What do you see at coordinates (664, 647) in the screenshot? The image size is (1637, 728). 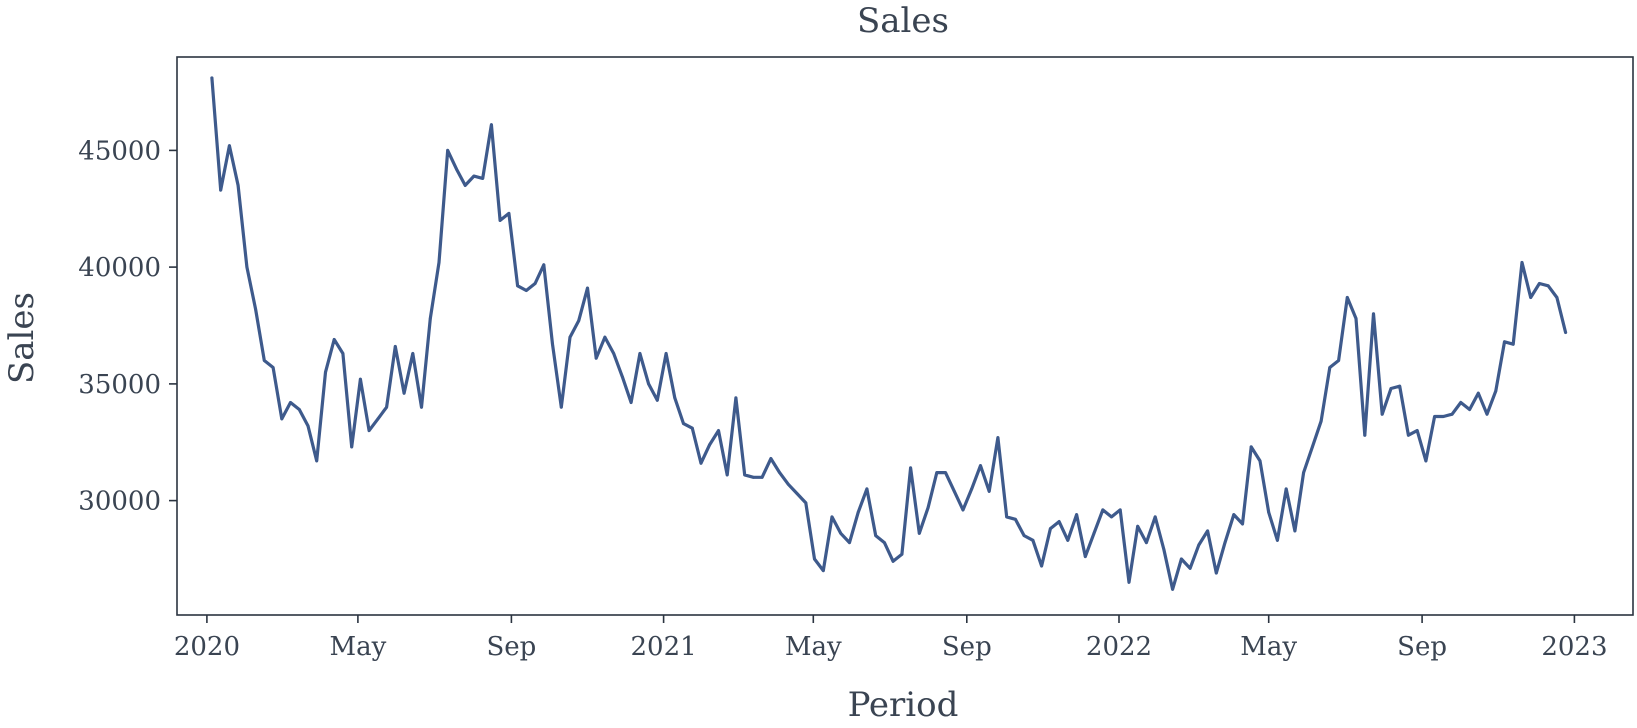 I see `x-tick-label: 2021` at bounding box center [664, 647].